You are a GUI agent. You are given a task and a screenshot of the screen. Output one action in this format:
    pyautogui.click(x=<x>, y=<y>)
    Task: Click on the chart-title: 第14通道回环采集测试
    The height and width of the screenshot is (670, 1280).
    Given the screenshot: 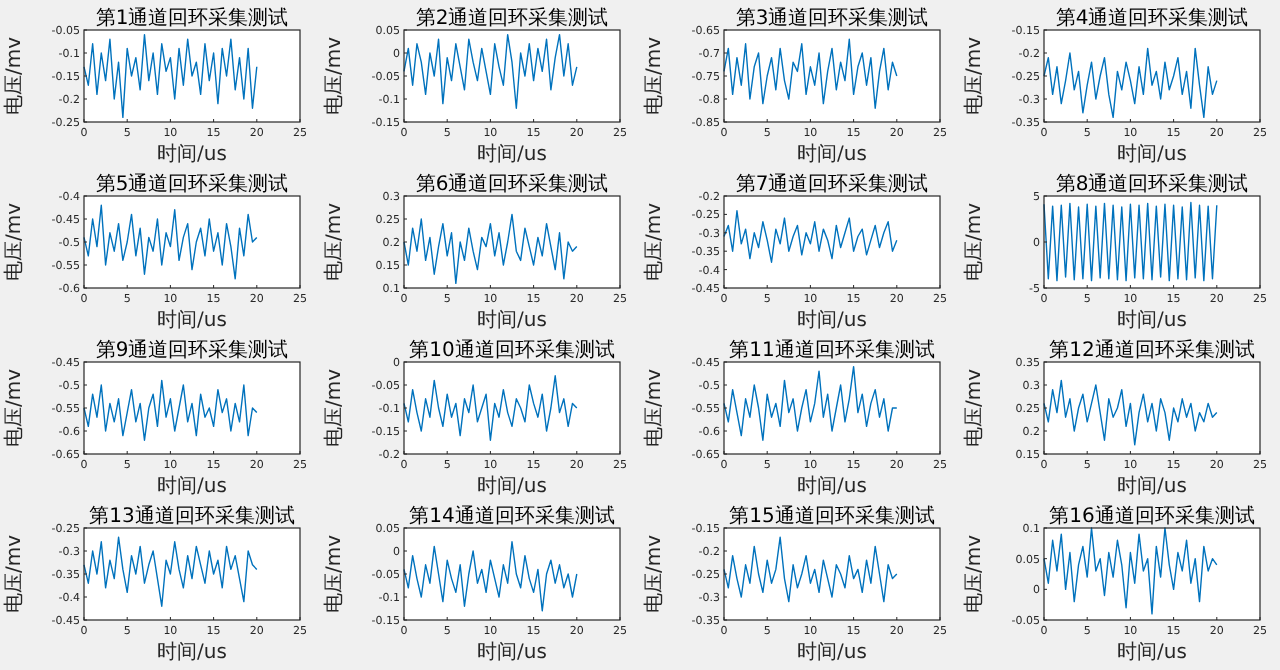 What is the action you would take?
    pyautogui.click(x=512, y=516)
    